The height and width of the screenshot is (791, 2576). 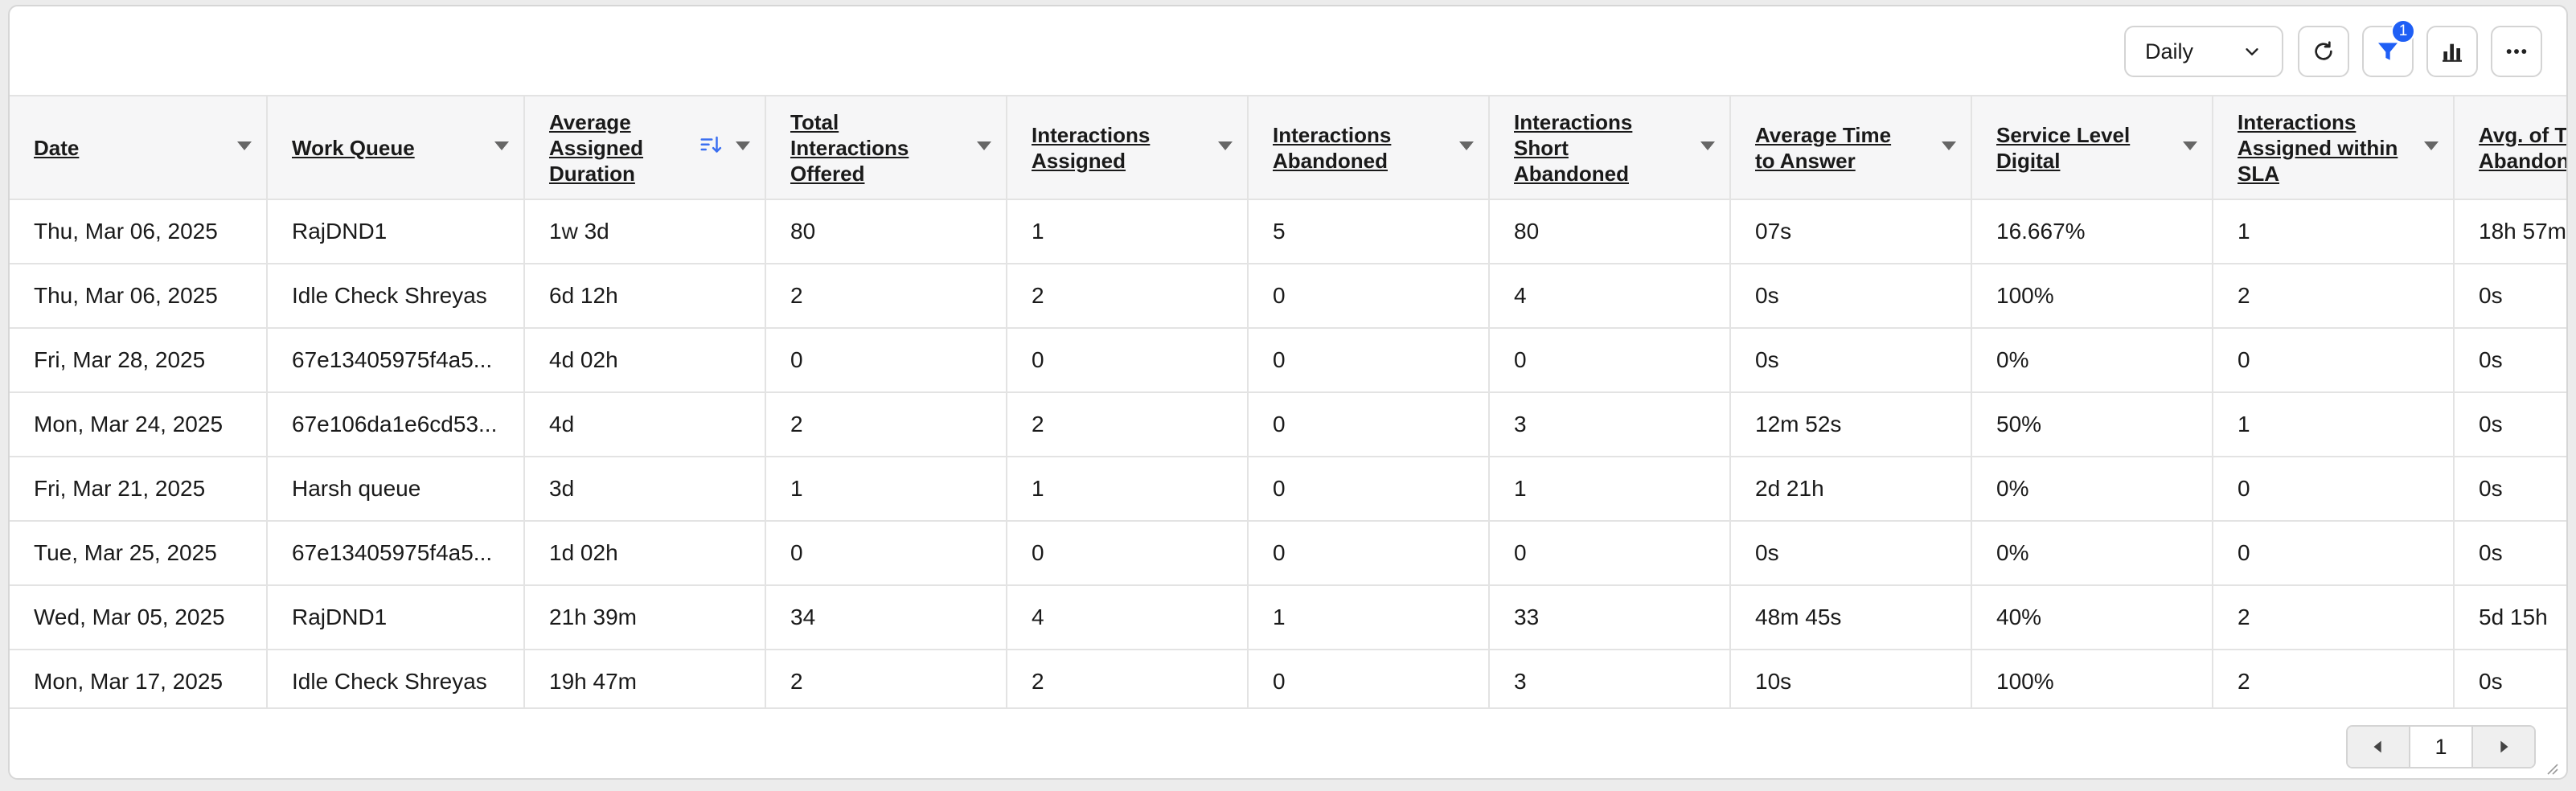 I want to click on column-header: Interactions Short Abandoned, so click(x=1610, y=148).